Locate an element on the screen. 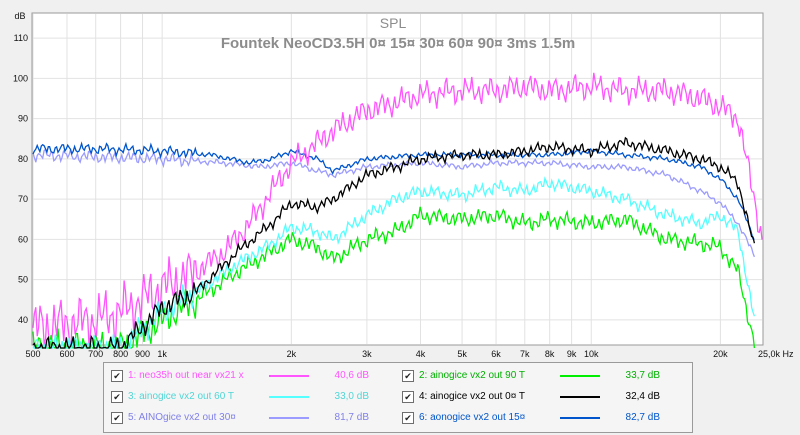 Image resolution: width=800 pixels, height=435 pixels. chart-title: SPL is located at coordinates (393, 23).